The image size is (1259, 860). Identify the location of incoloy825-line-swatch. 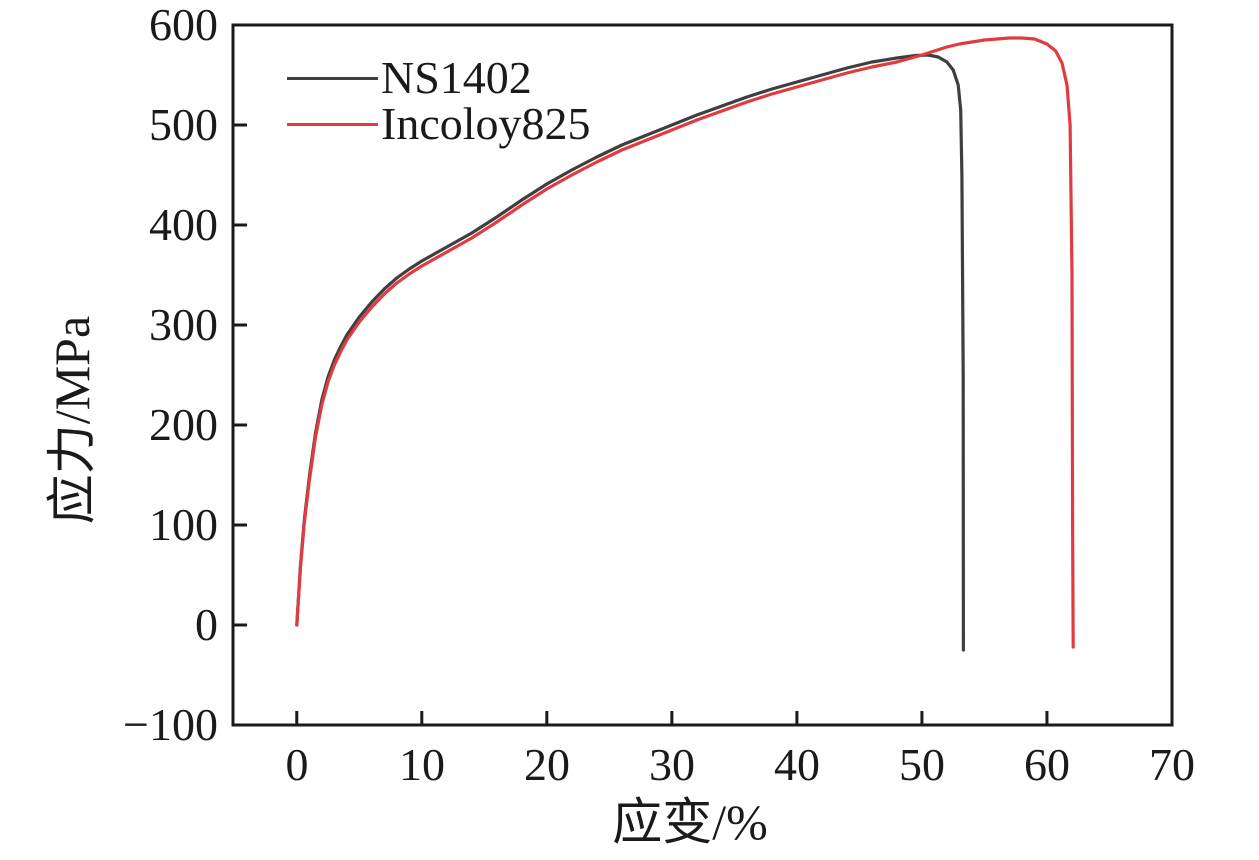
(332, 124).